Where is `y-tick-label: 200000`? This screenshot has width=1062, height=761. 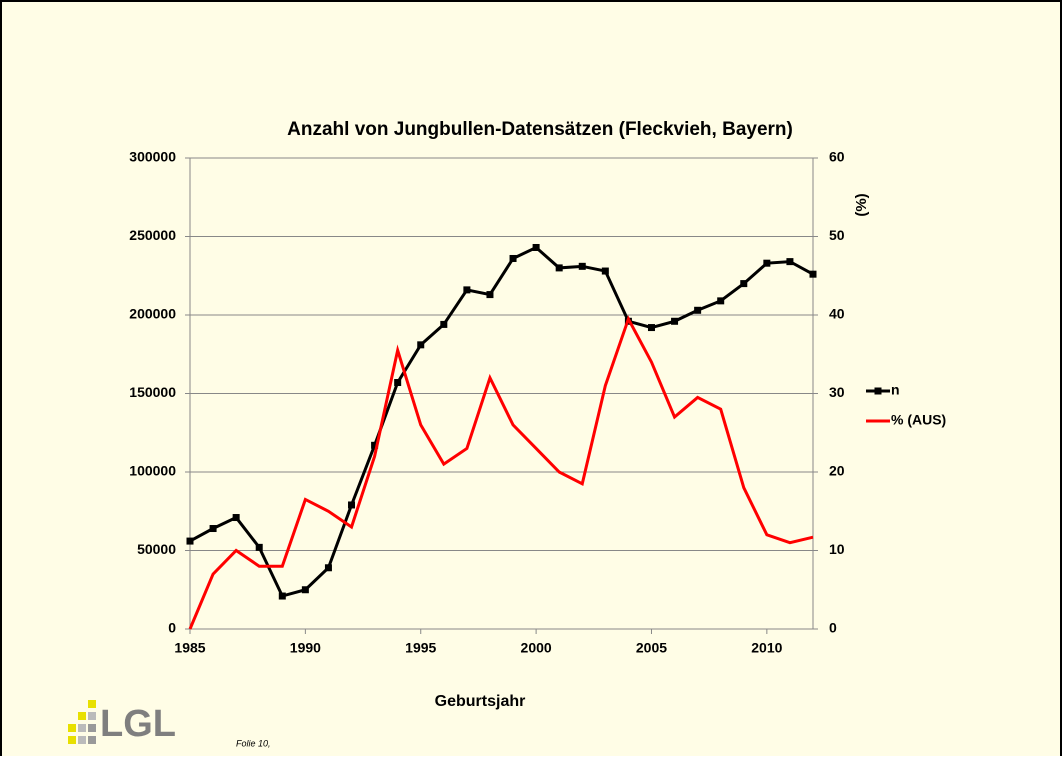 y-tick-label: 200000 is located at coordinates (152, 314).